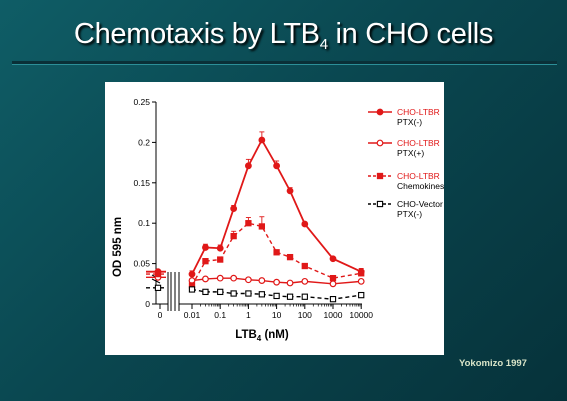  What do you see at coordinates (147, 304) in the screenshot?
I see `y-tick-label: 0` at bounding box center [147, 304].